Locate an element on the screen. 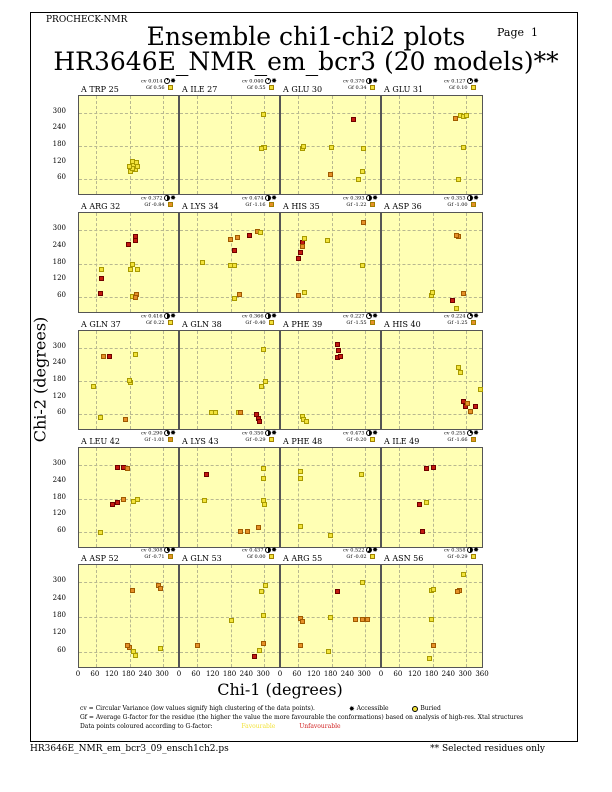 This screenshot has height=792, width=612. residue-label: A GLN 53 is located at coordinates (202, 558).